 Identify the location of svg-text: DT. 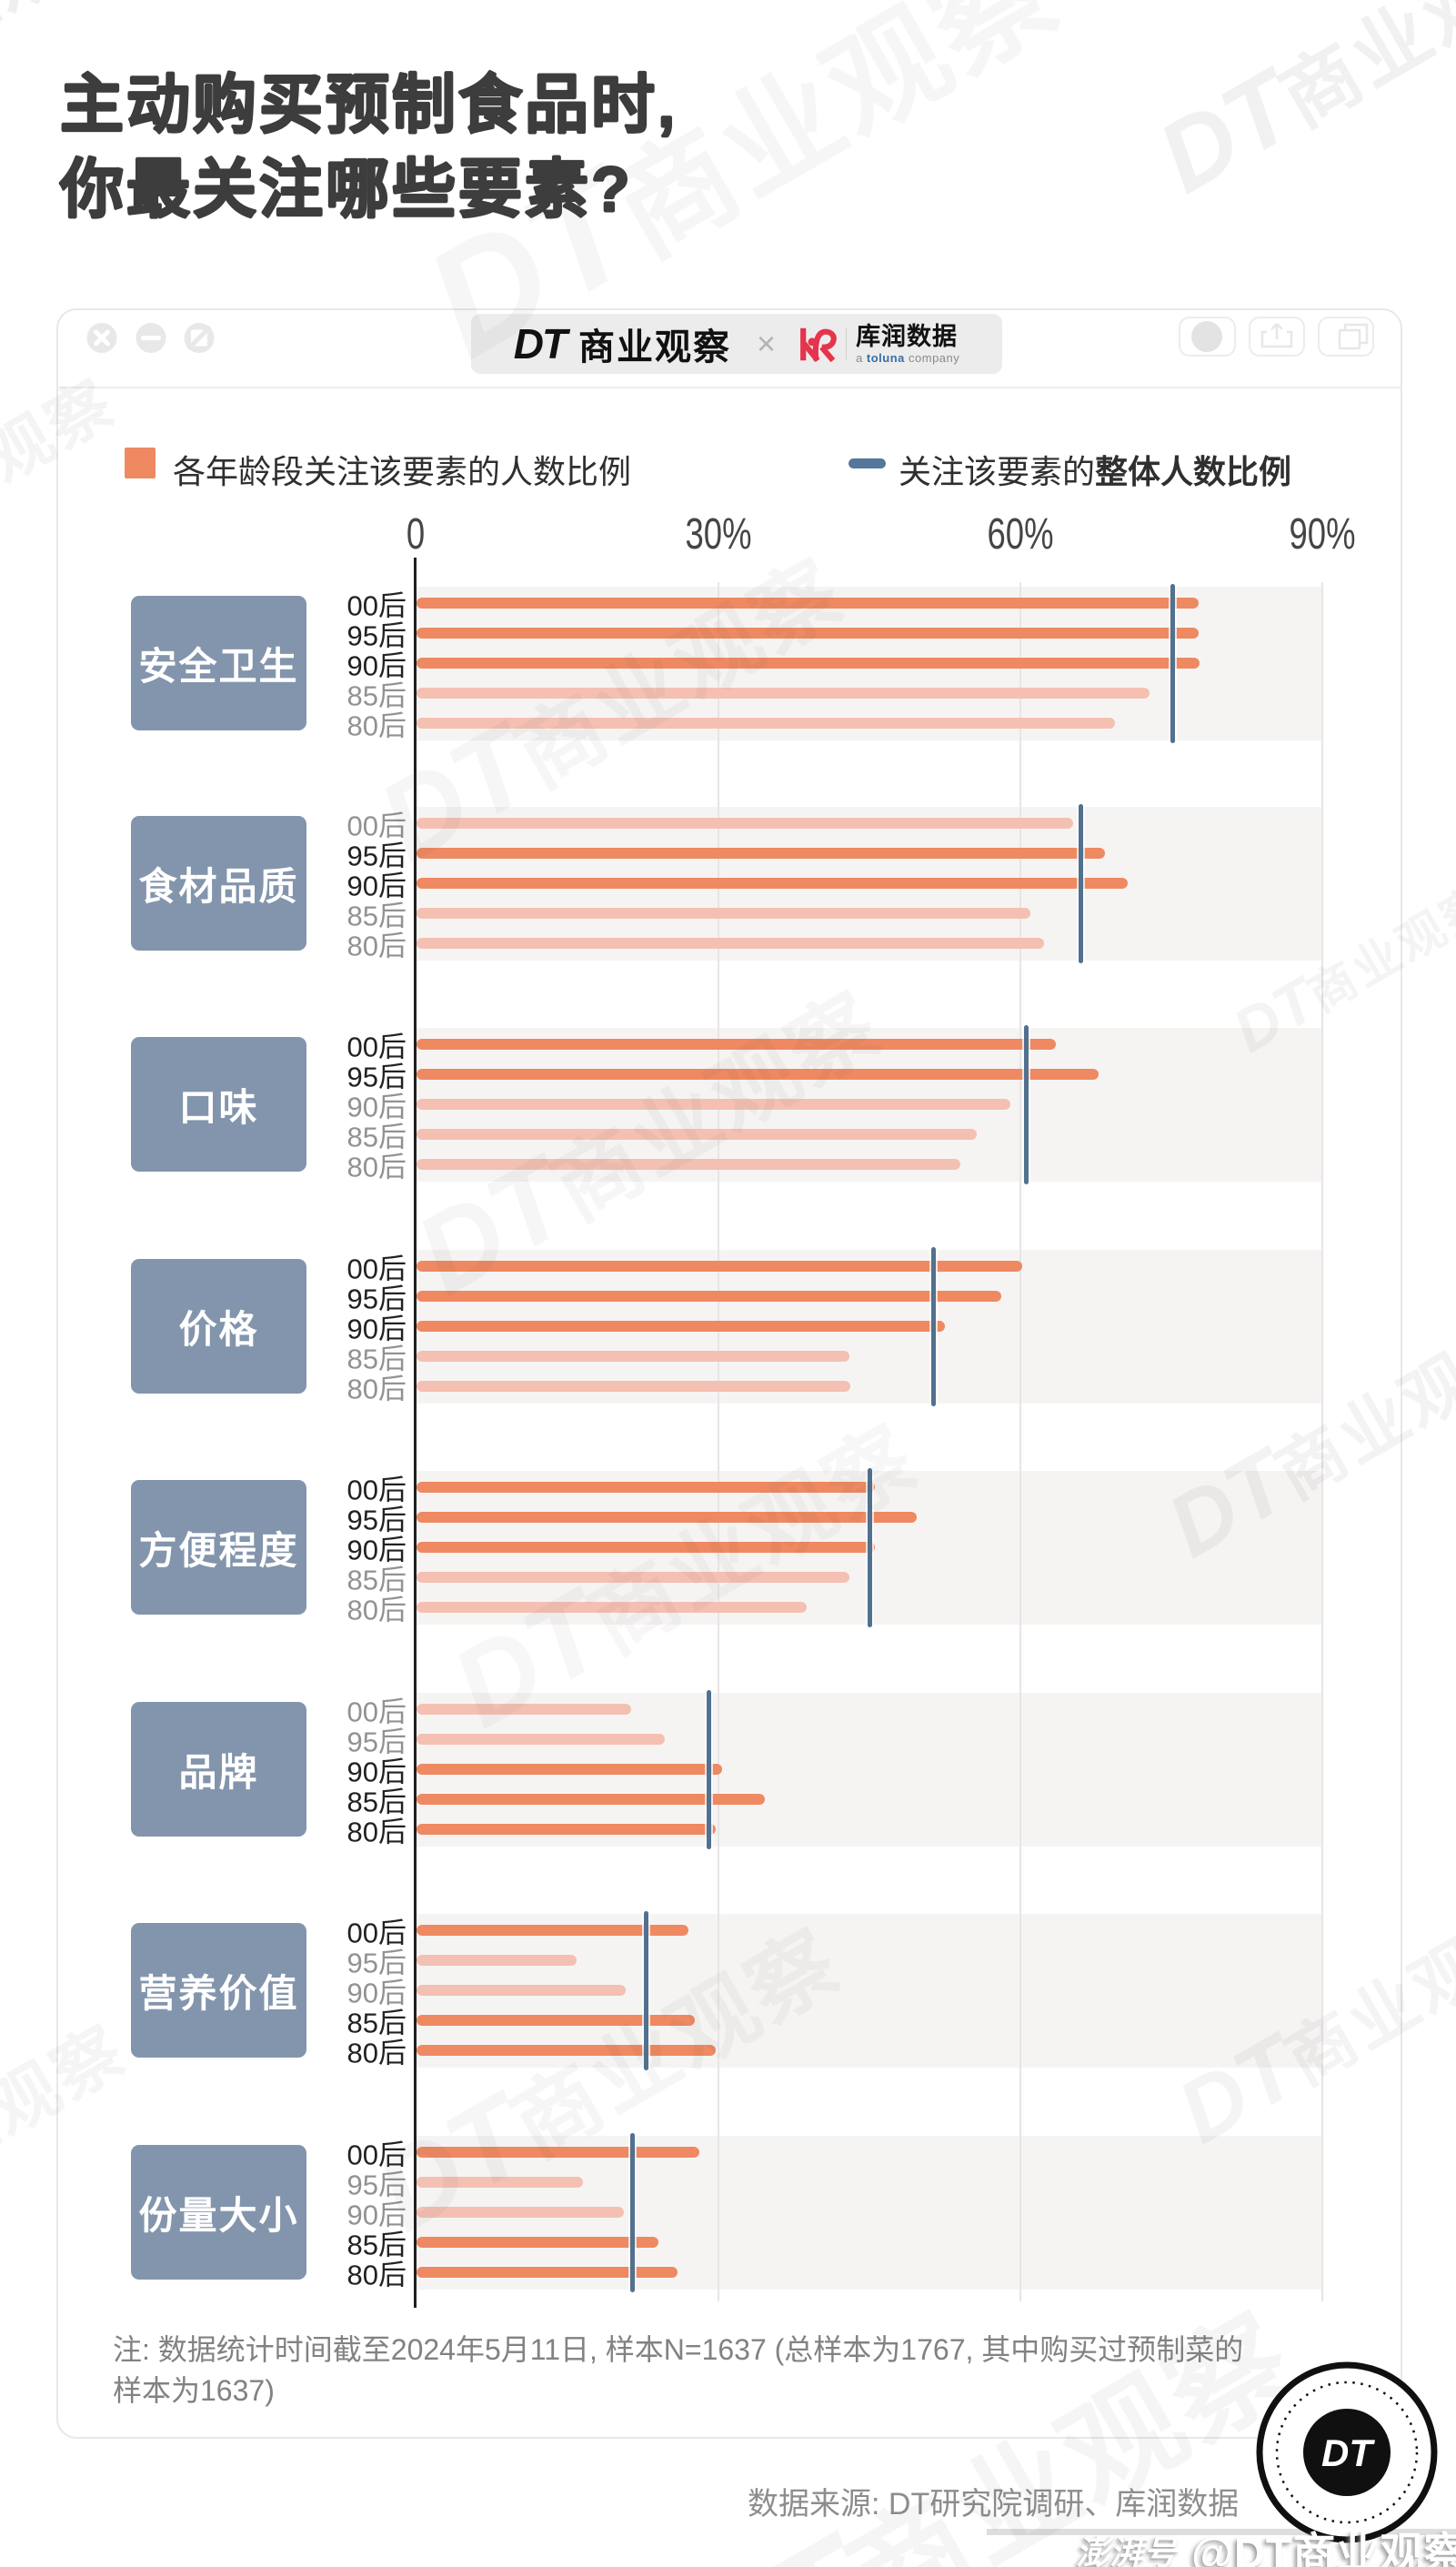
(1348, 2452).